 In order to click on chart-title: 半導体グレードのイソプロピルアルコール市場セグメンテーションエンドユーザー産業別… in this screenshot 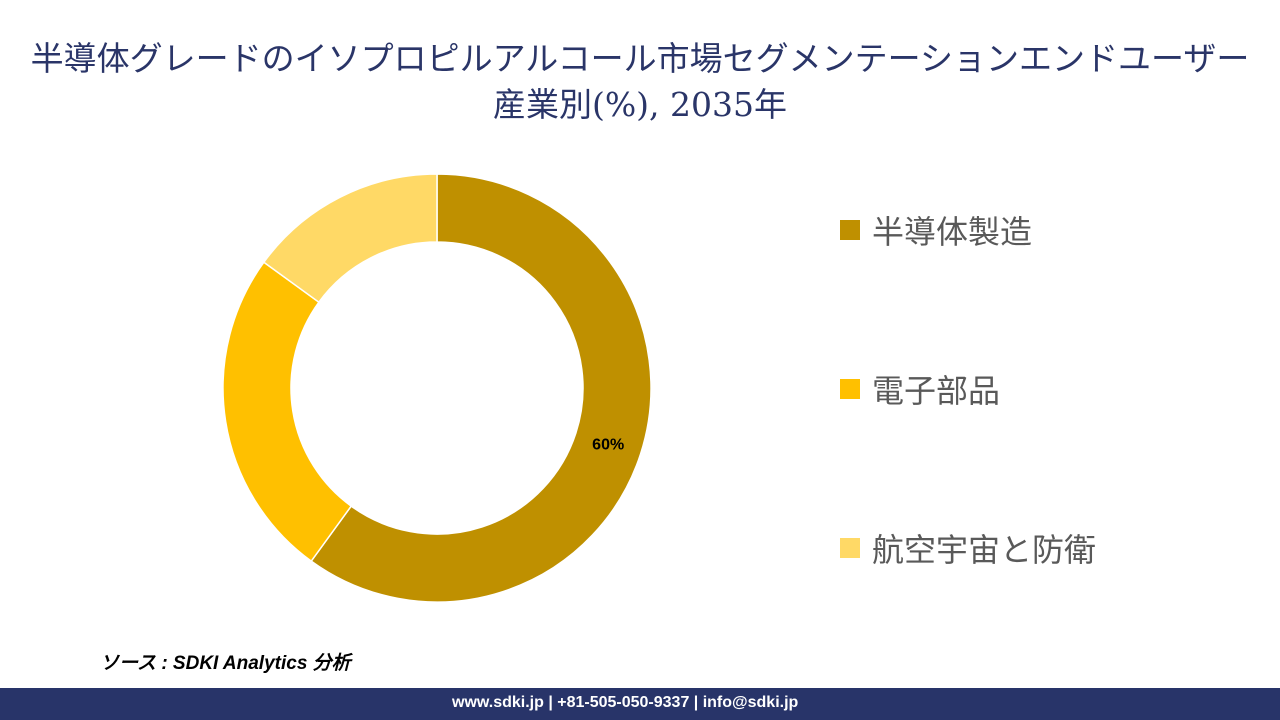, I will do `click(640, 81)`.